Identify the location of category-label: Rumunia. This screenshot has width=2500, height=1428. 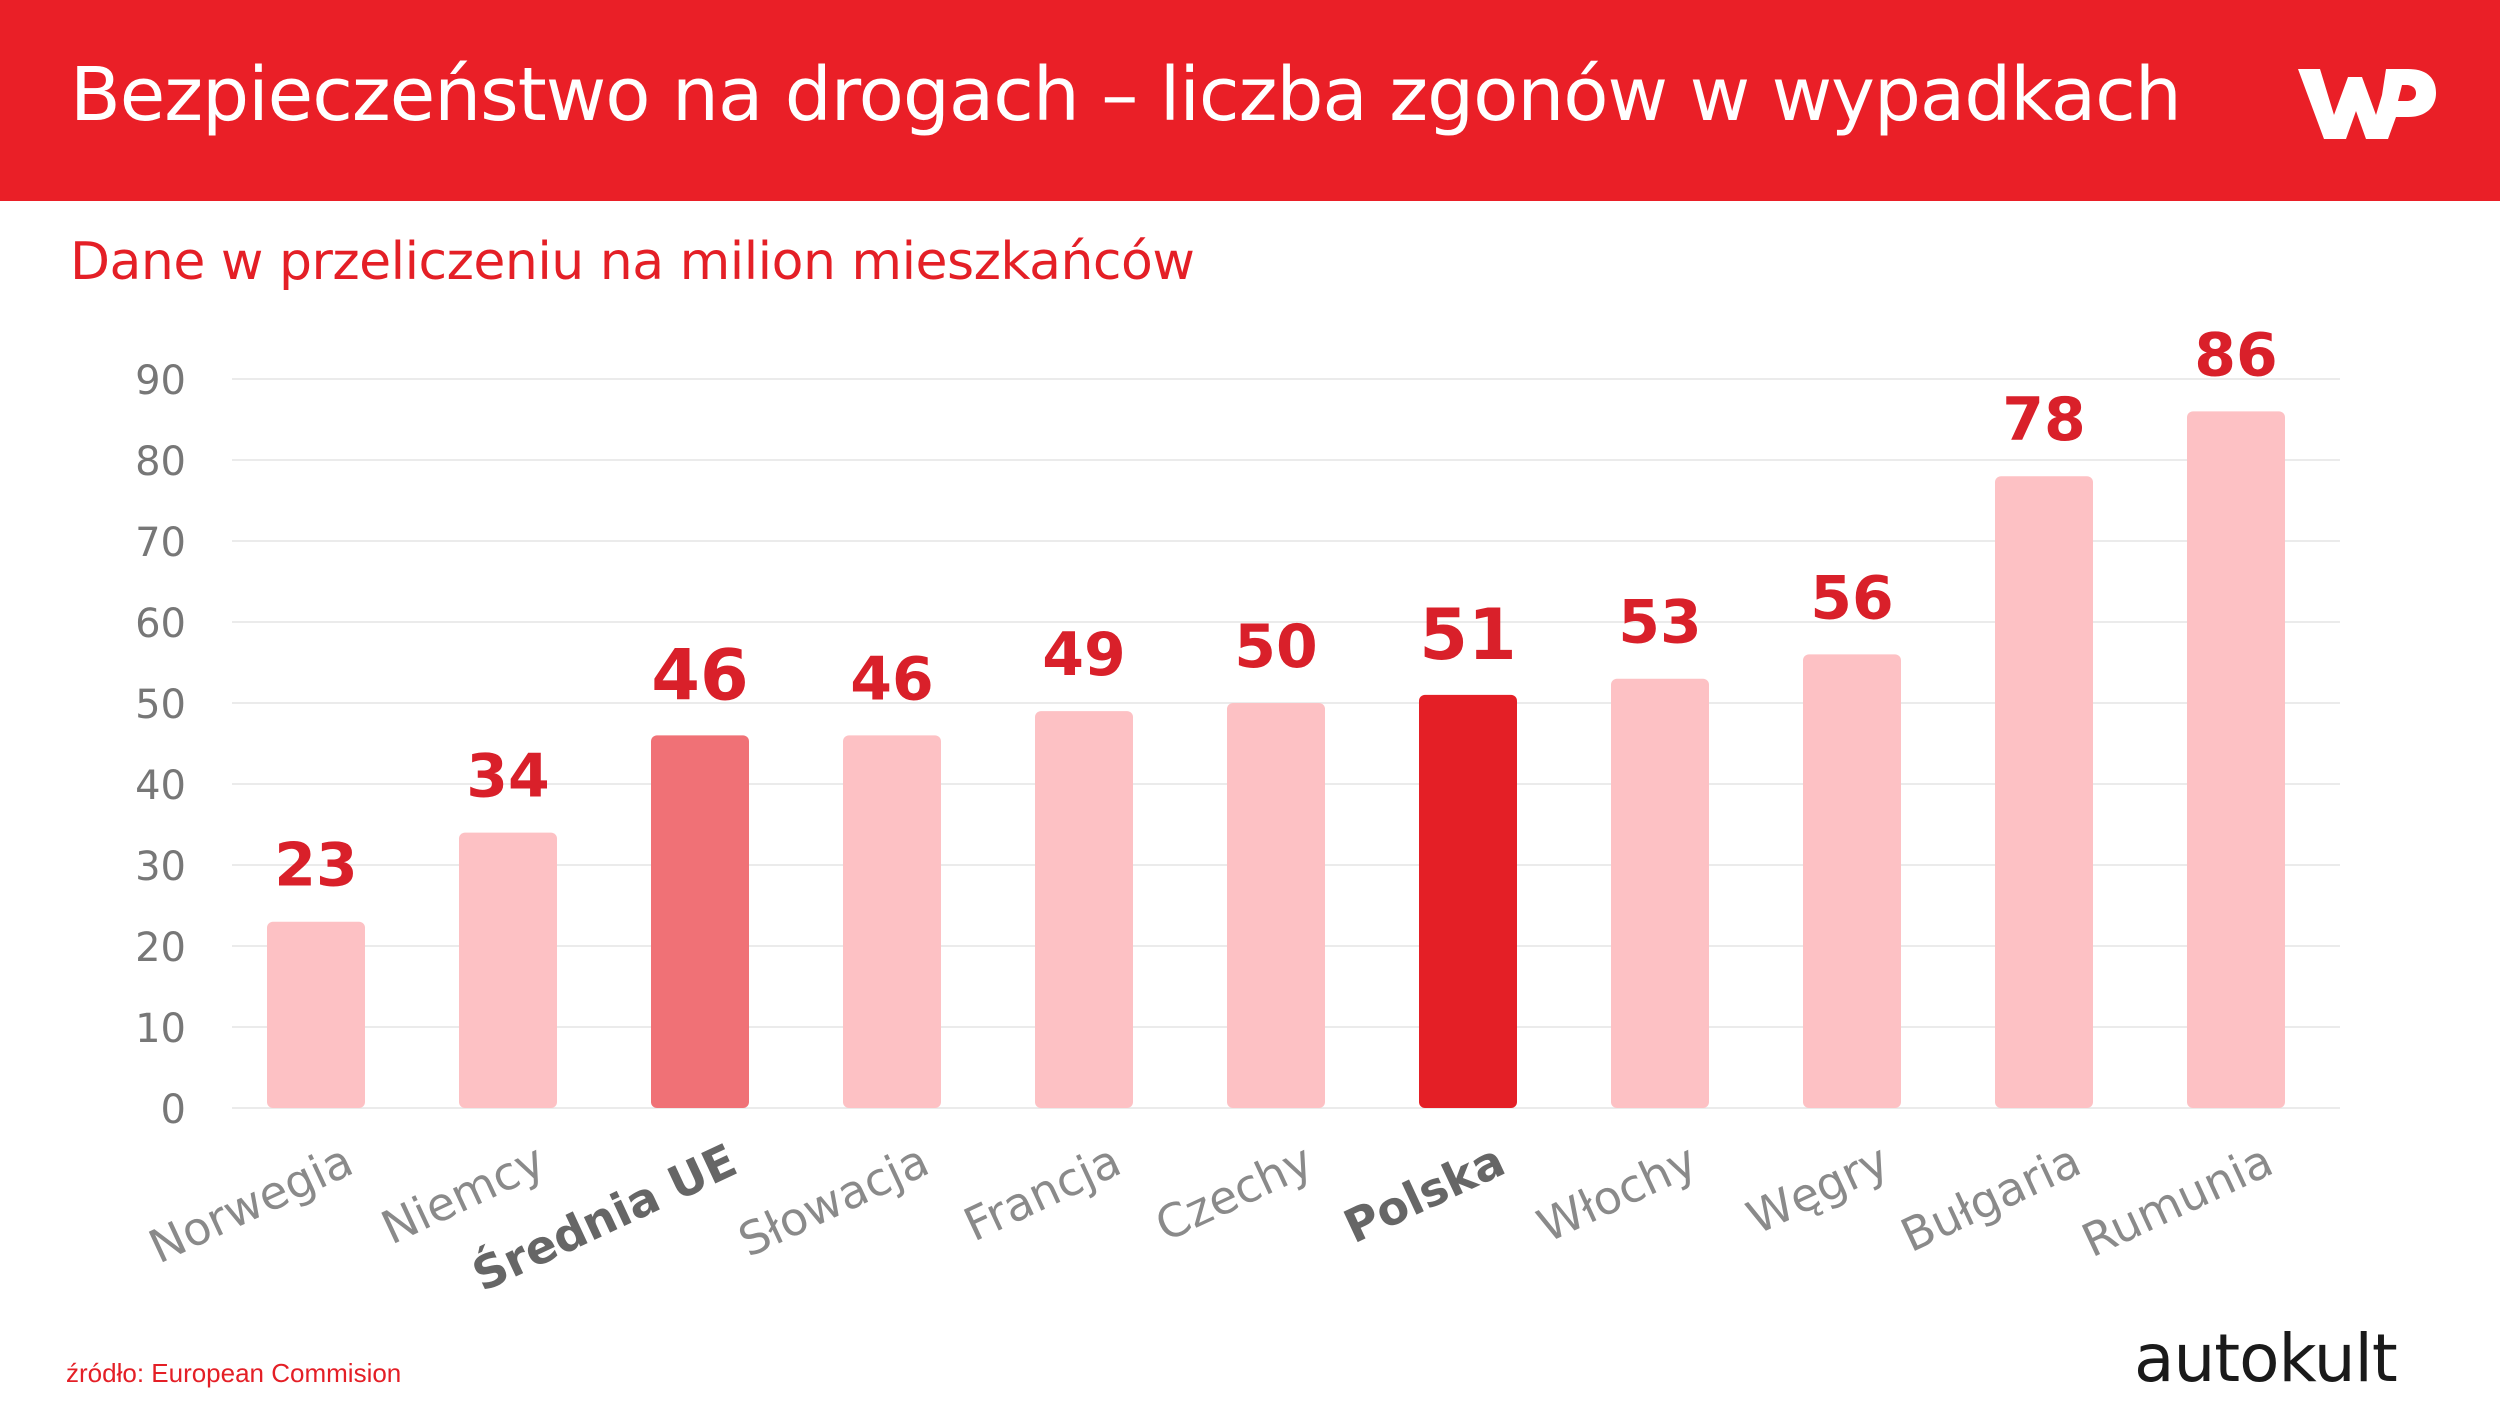
(2177, 1200).